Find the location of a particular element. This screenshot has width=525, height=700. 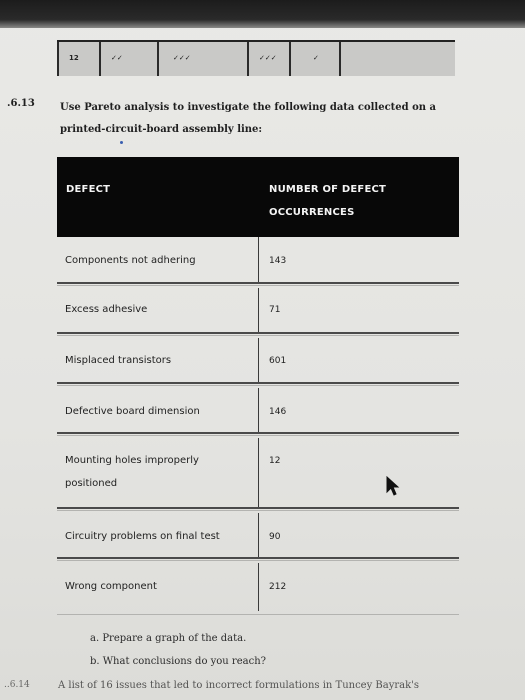

defect-cell: Misplaced transistors is located at coordinates (118, 360).